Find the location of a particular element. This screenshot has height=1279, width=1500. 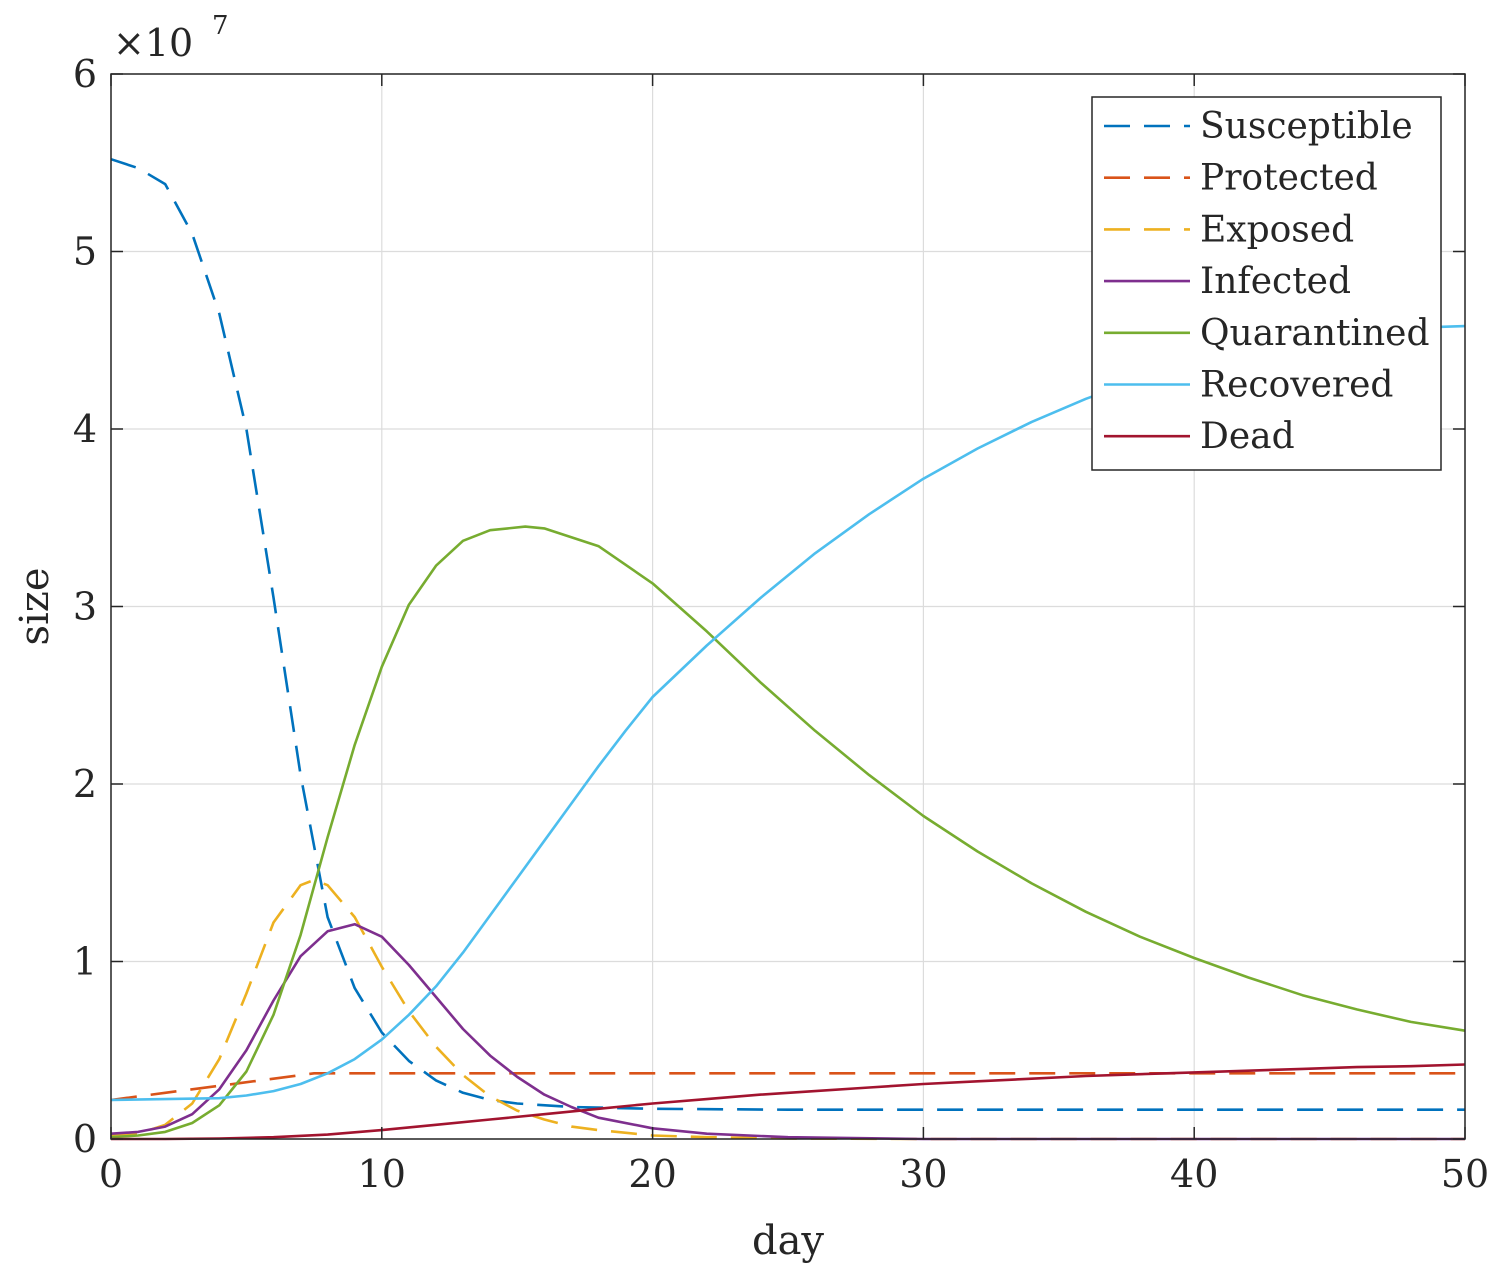

legend-label: Recovered is located at coordinates (1296, 385).